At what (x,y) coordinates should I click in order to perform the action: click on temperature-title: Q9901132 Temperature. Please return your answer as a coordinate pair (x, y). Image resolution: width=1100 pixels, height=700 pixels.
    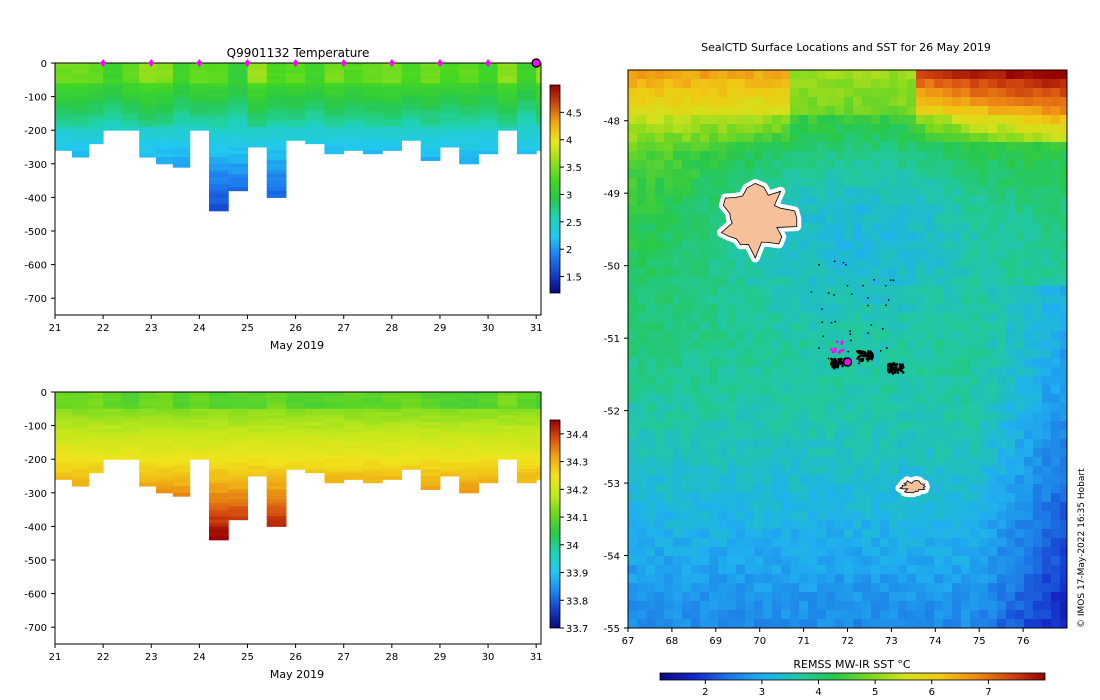
    Looking at the image, I should click on (298, 53).